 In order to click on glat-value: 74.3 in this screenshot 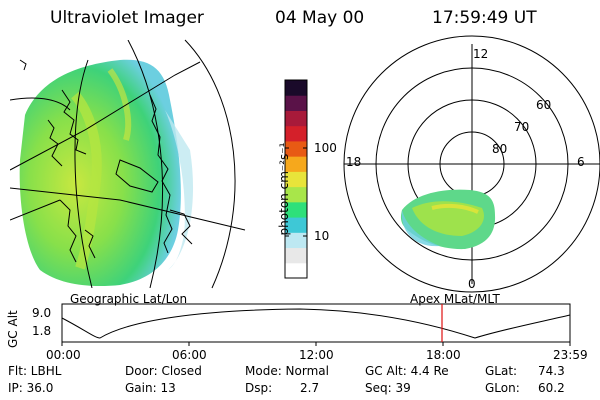, I will do `click(551, 371)`.